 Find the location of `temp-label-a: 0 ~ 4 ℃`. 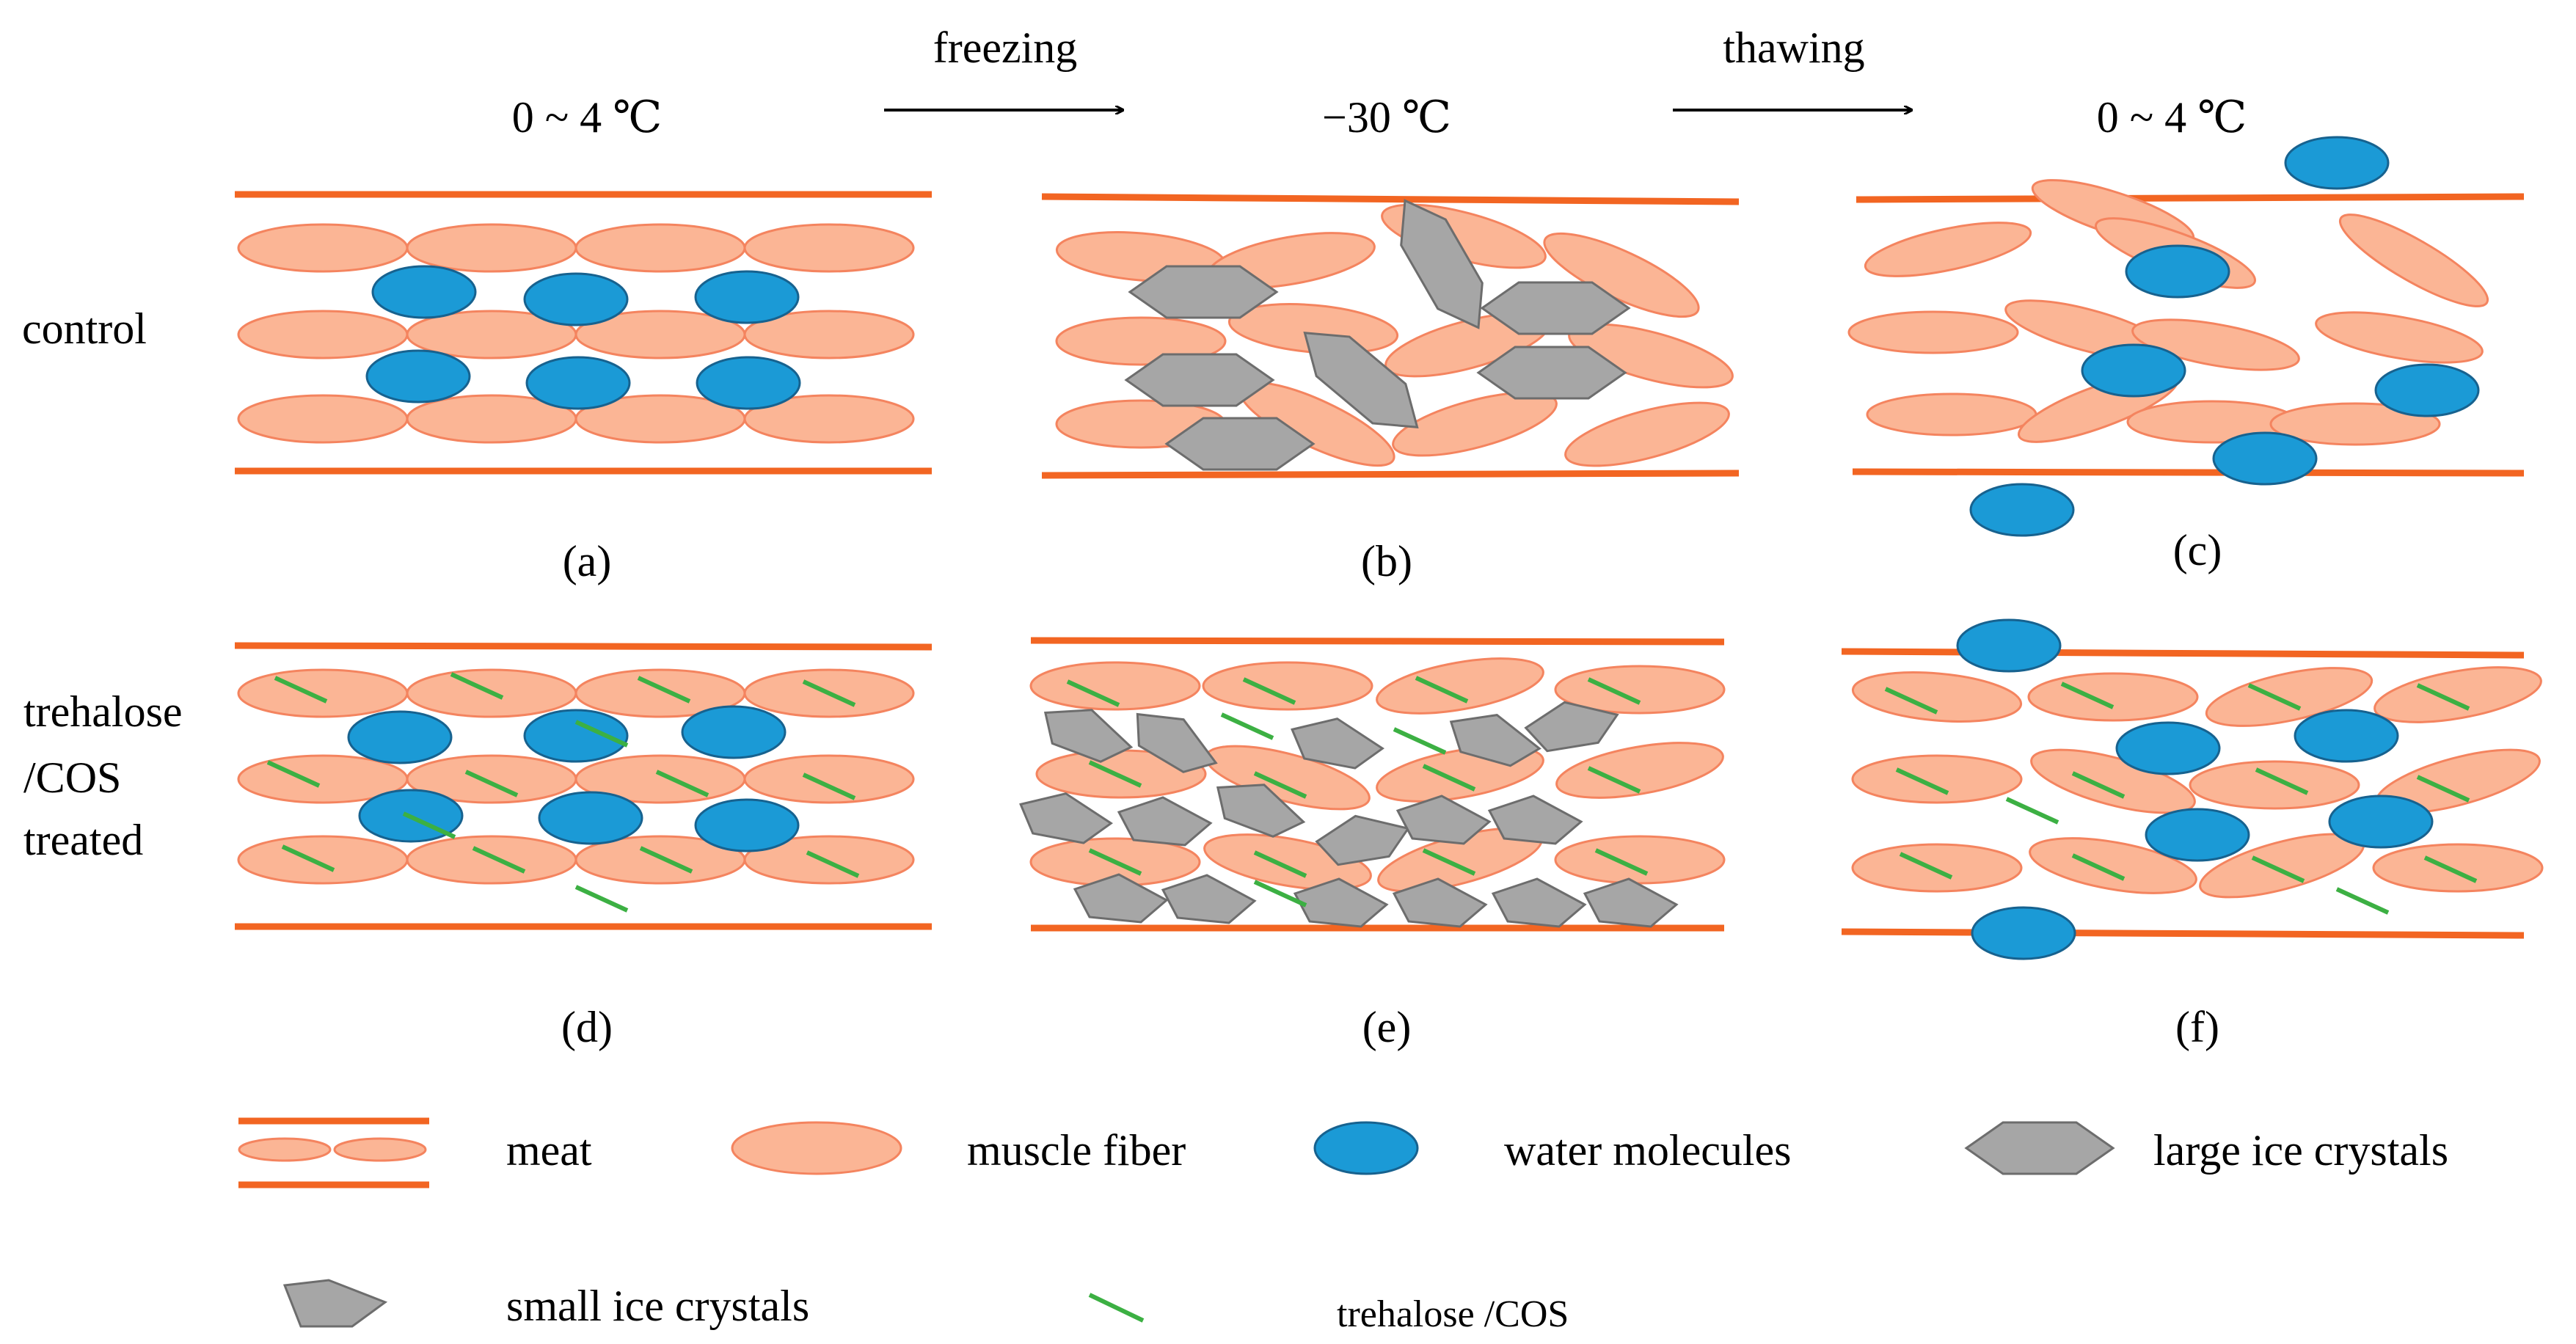

temp-label-a: 0 ~ 4 ℃ is located at coordinates (588, 118).